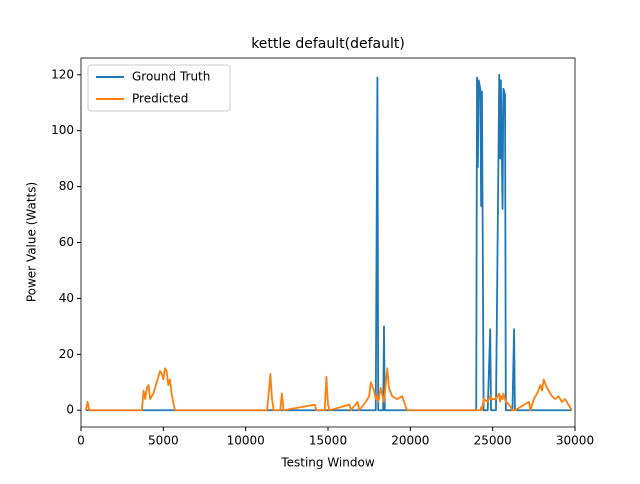 The image size is (640, 484). I want to click on x-tick-label: 10000, so click(246, 441).